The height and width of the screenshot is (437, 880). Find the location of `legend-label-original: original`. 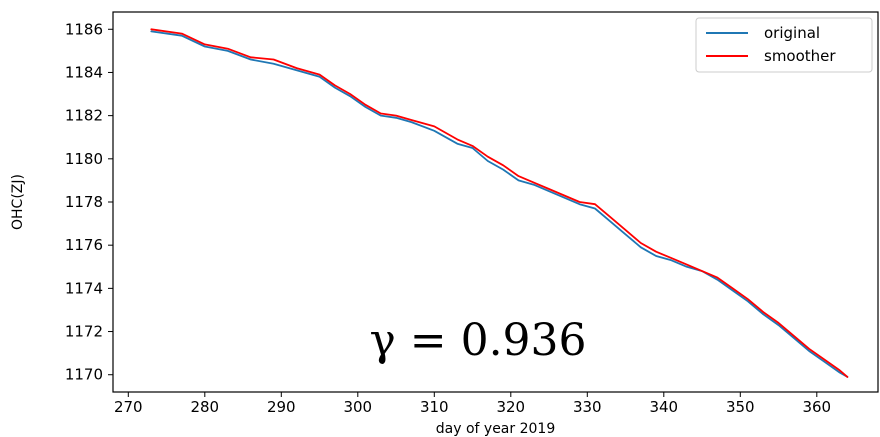

legend-label-original: original is located at coordinates (792, 33).